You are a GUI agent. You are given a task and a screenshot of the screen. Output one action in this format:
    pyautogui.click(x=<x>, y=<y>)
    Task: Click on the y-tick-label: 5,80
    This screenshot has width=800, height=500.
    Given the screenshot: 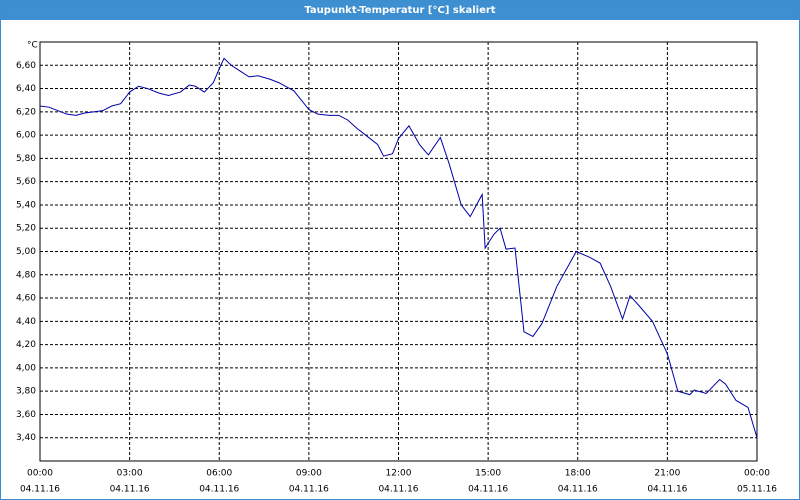 What is the action you would take?
    pyautogui.click(x=26, y=159)
    